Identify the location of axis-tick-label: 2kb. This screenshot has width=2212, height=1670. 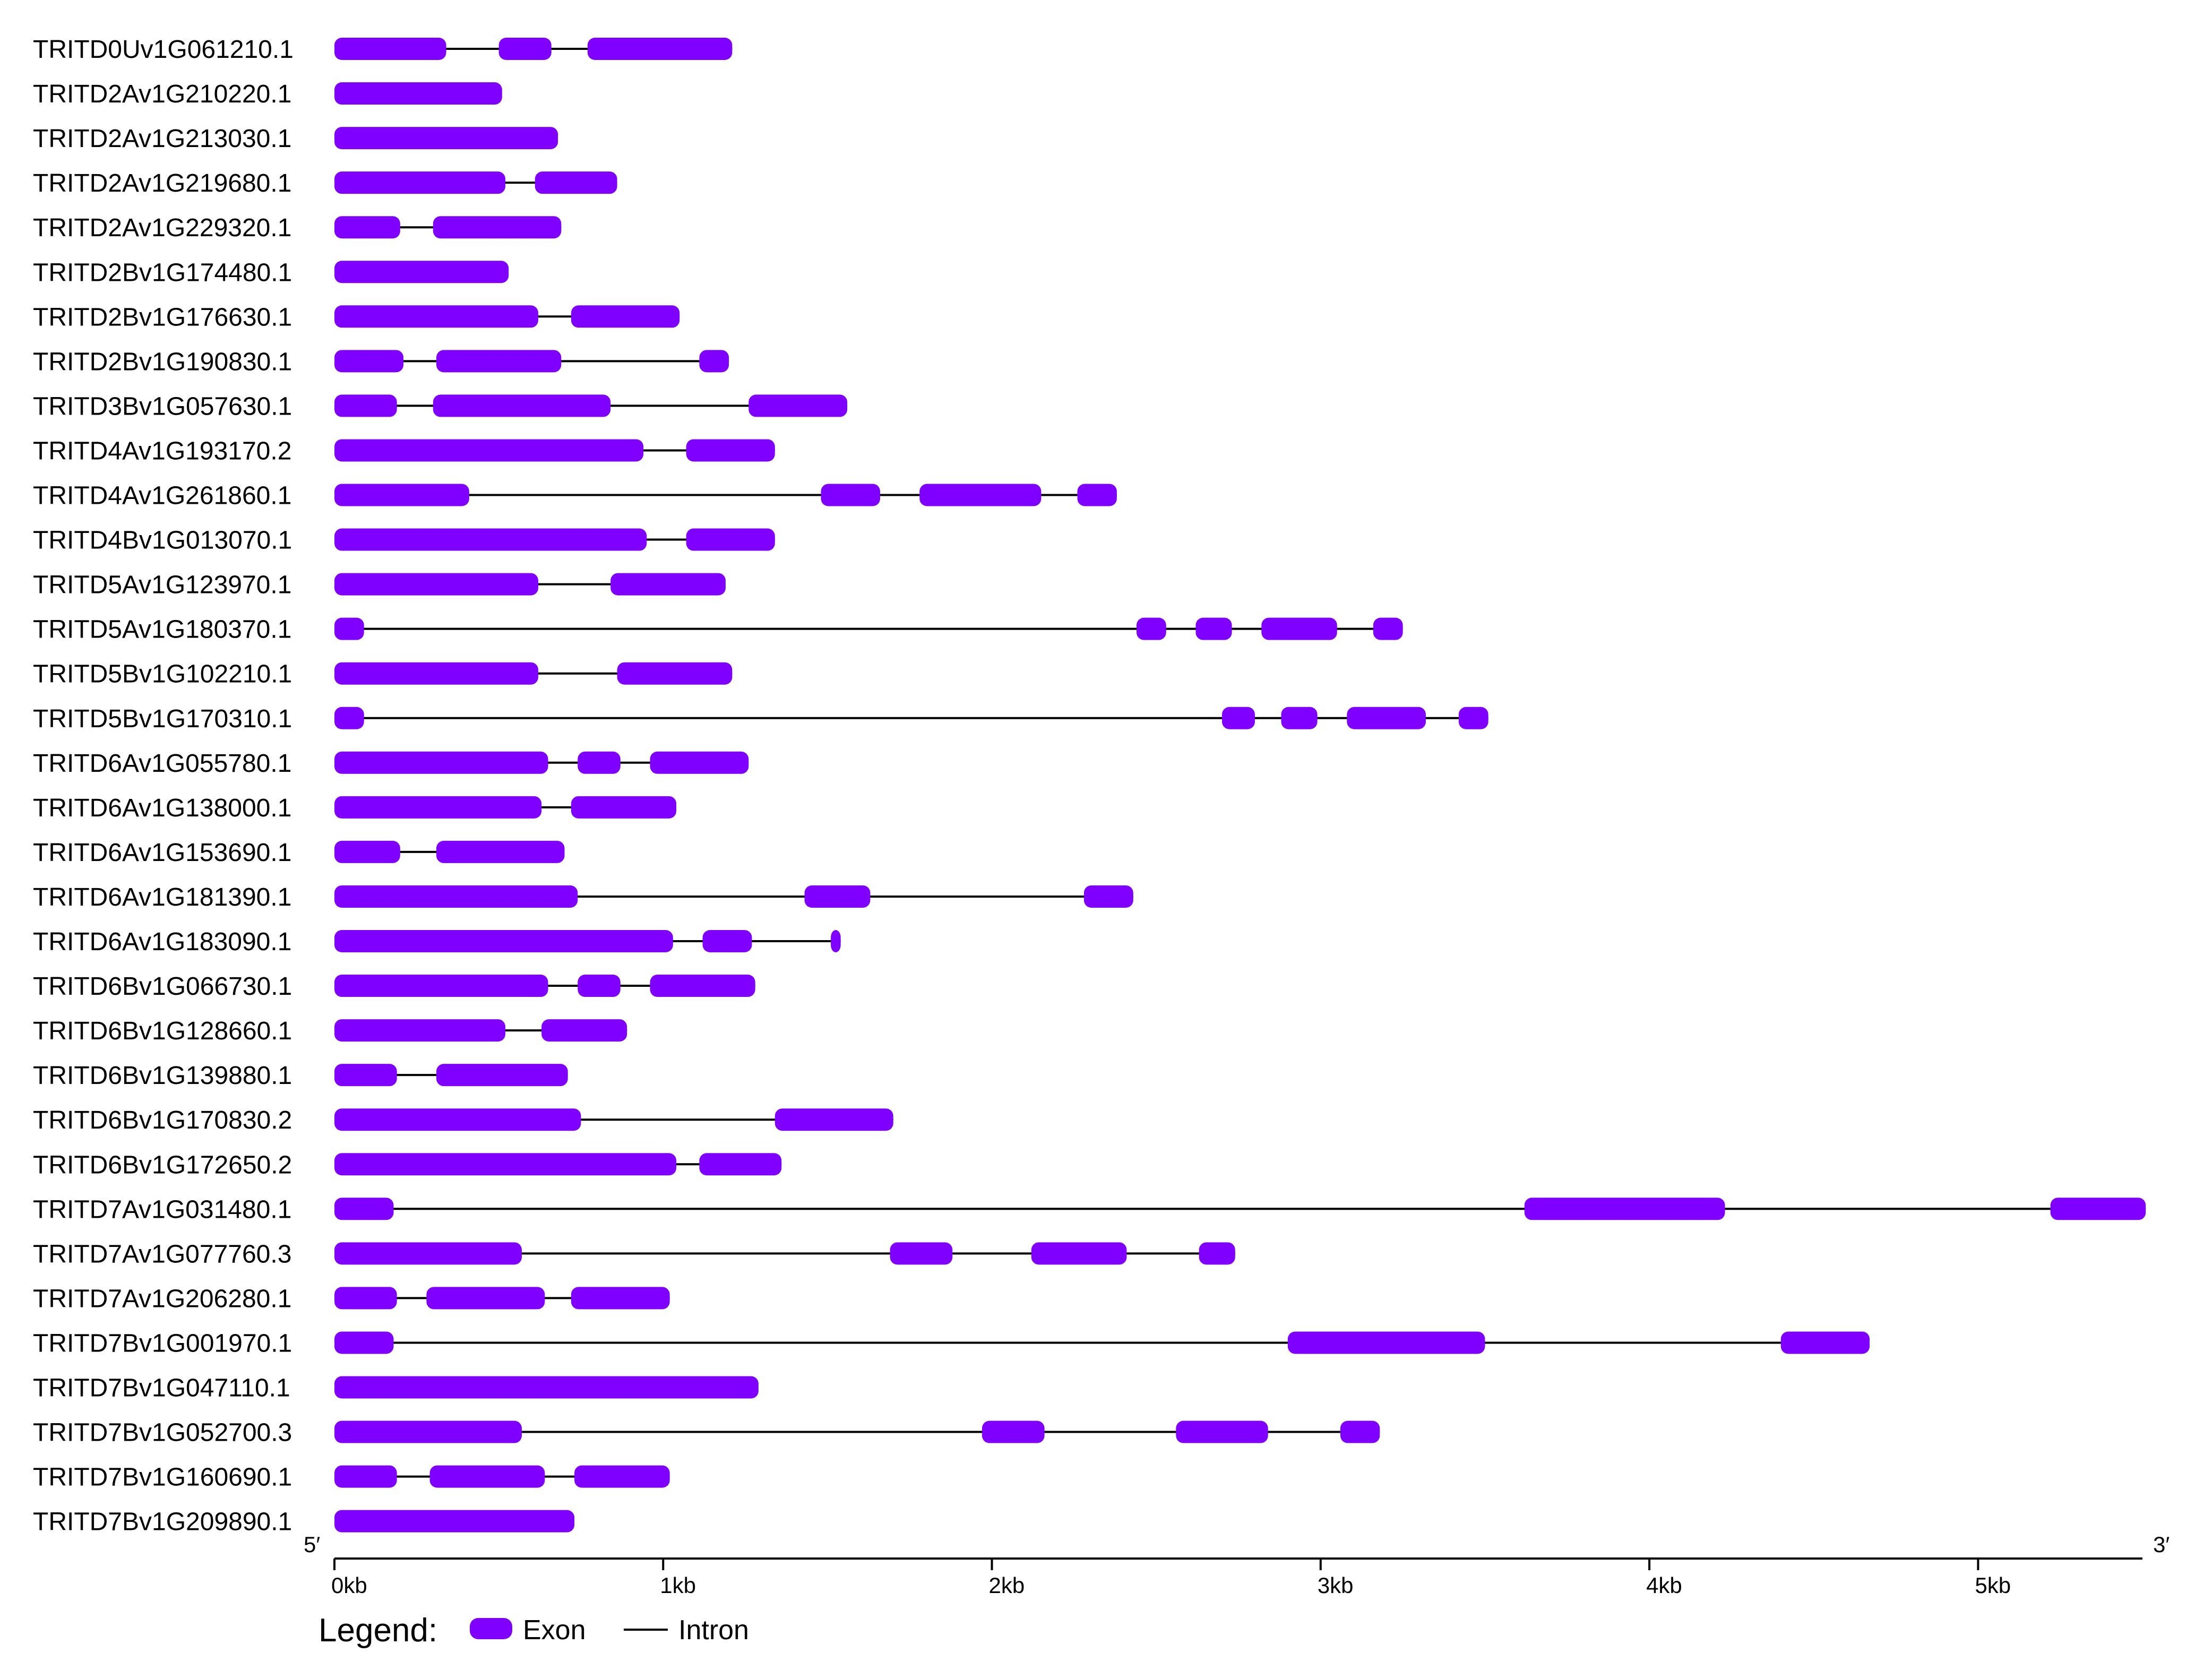
(1007, 1585).